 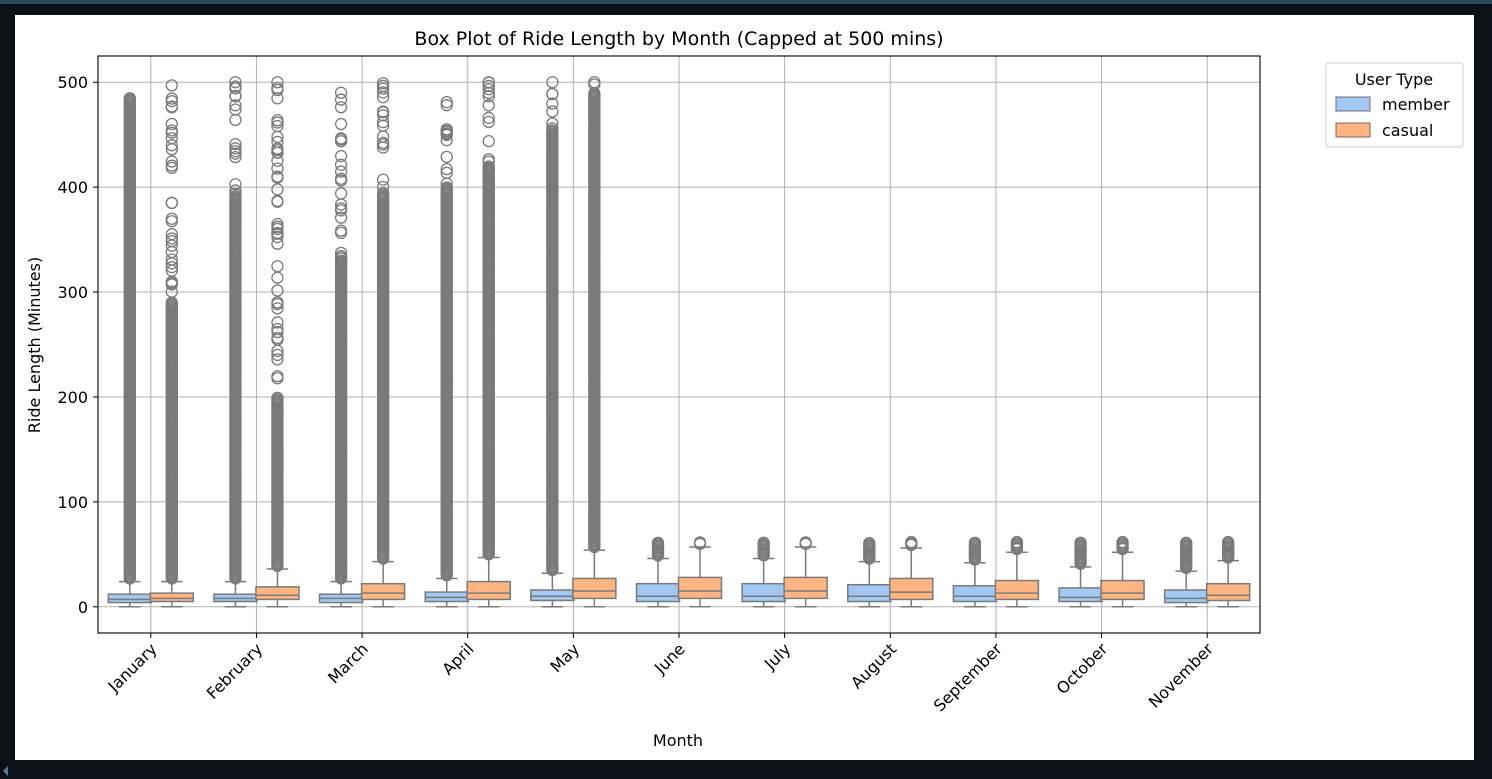 What do you see at coordinates (1353, 130) in the screenshot?
I see `legend-swatch-casual` at bounding box center [1353, 130].